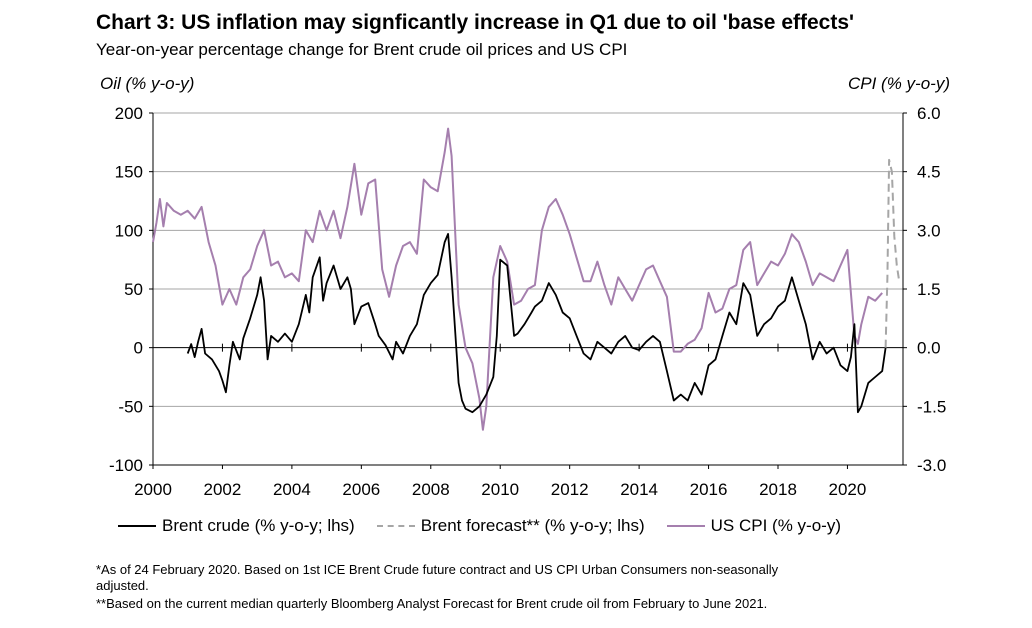  Describe the element at coordinates (153, 489) in the screenshot. I see `x-tick-label: 2000` at that location.